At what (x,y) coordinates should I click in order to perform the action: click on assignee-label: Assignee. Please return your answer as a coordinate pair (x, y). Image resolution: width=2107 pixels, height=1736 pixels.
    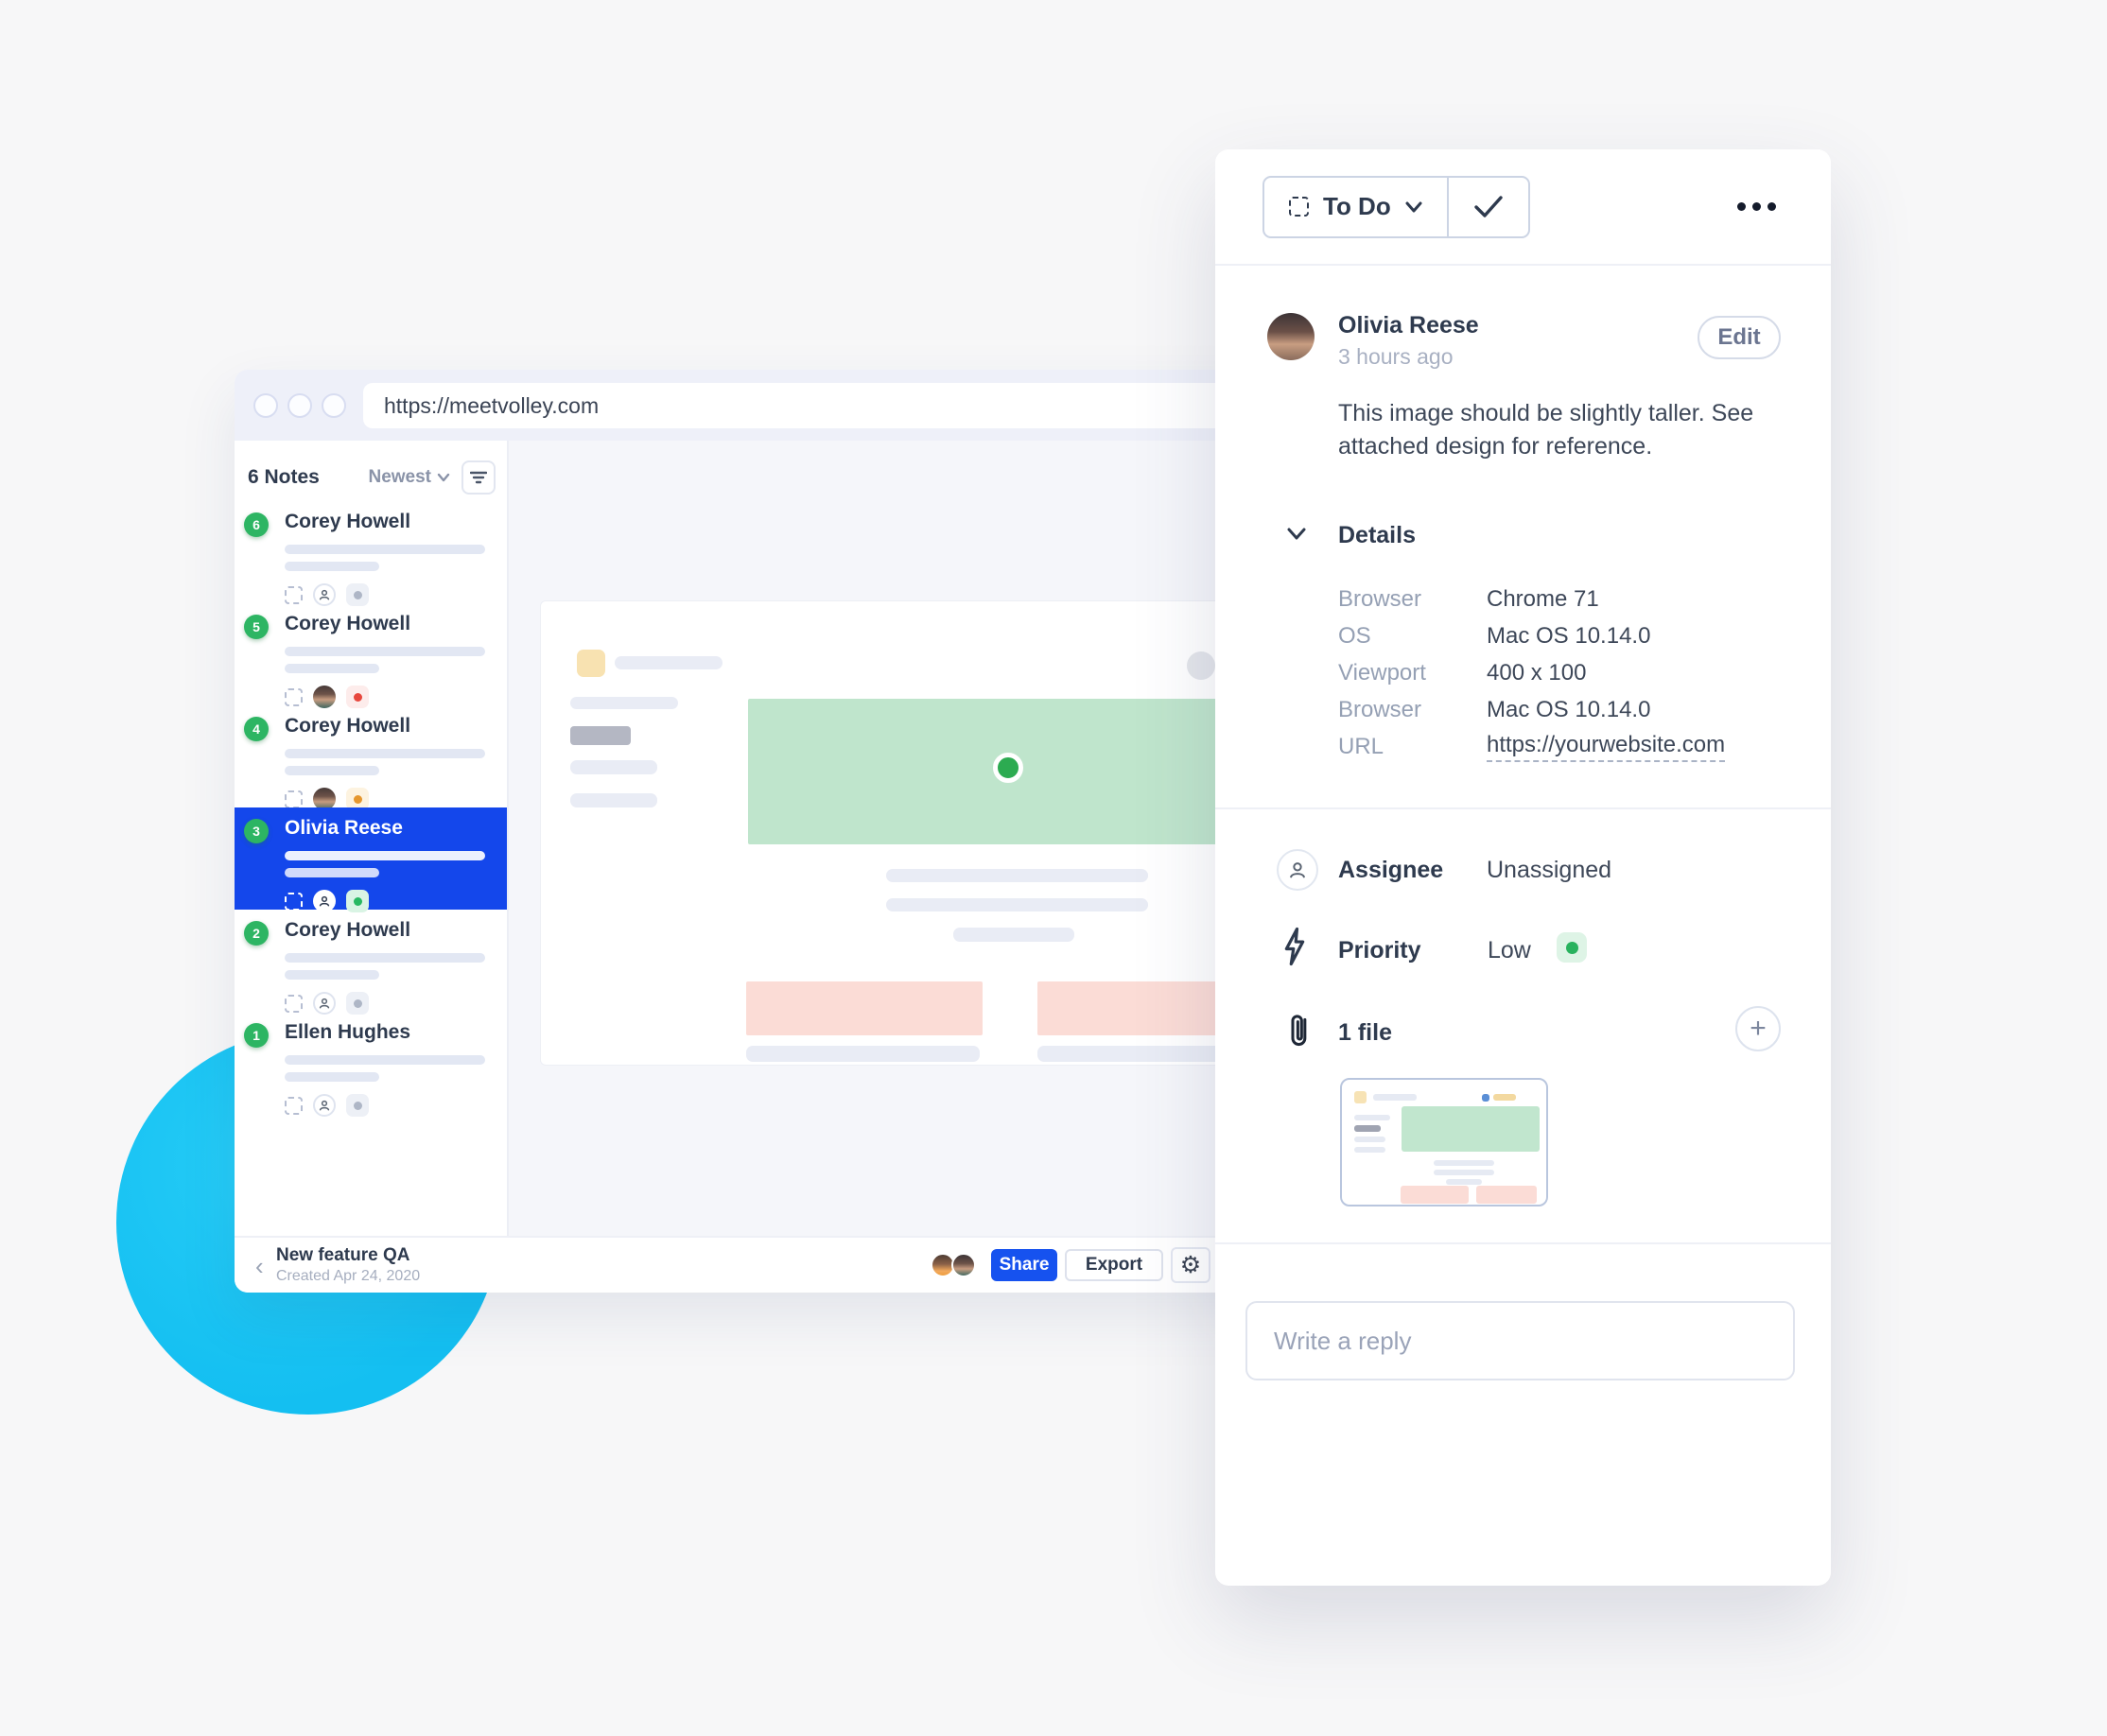
    Looking at the image, I should click on (1391, 870).